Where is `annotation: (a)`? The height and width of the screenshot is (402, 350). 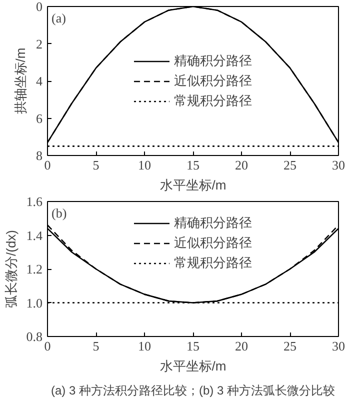 annotation: (a) is located at coordinates (59, 18).